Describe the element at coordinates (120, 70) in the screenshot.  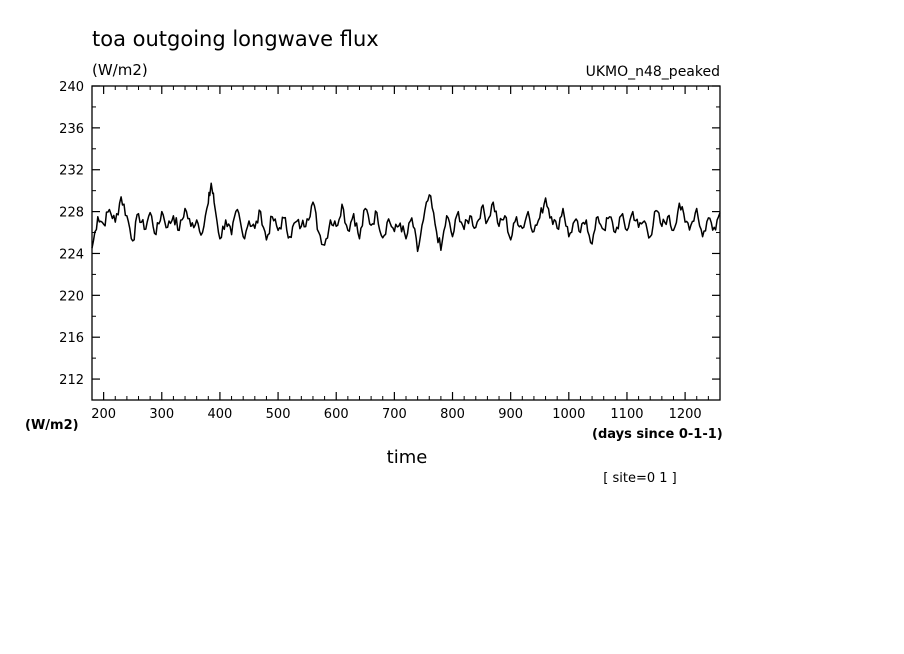
I see `units-label: (W/m2)` at that location.